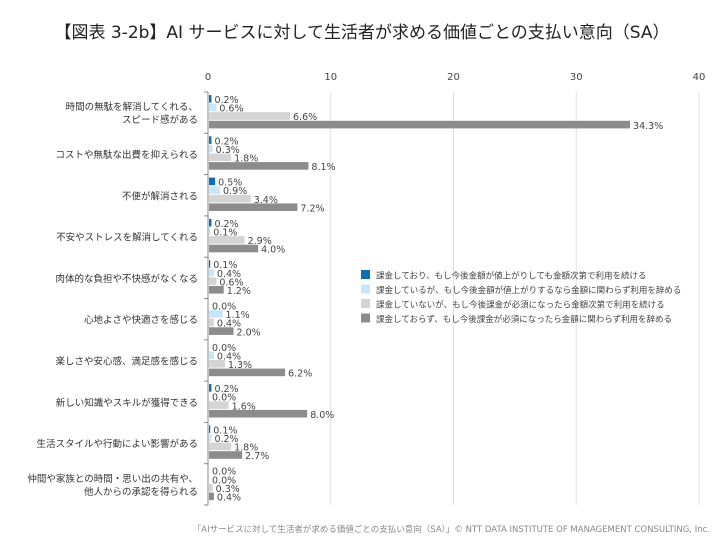 The width and height of the screenshot is (724, 543). What do you see at coordinates (160, 120) in the screenshot?
I see `category-label: スピード感がある` at bounding box center [160, 120].